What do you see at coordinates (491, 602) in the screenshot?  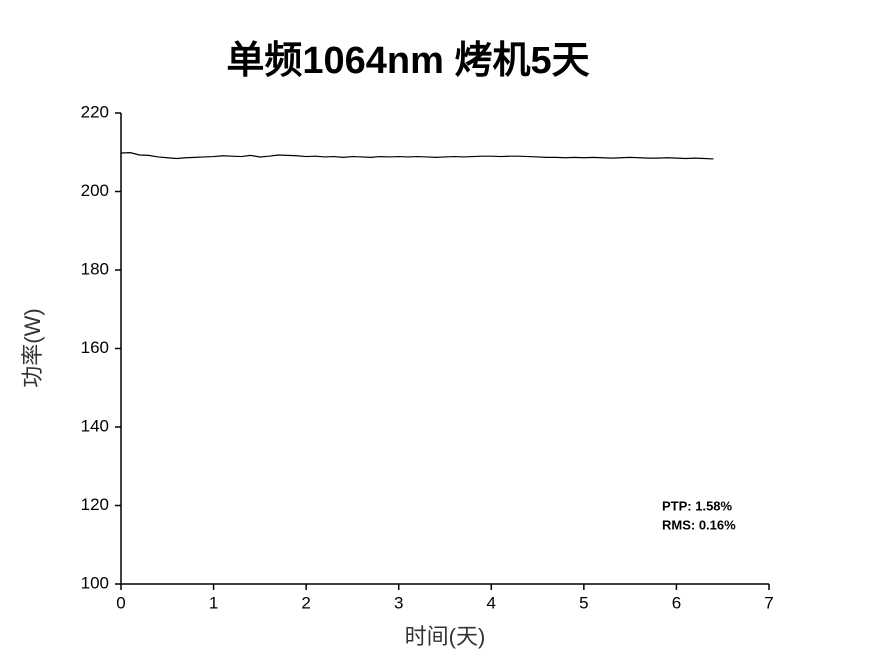 I see `x-tick-label: 4` at bounding box center [491, 602].